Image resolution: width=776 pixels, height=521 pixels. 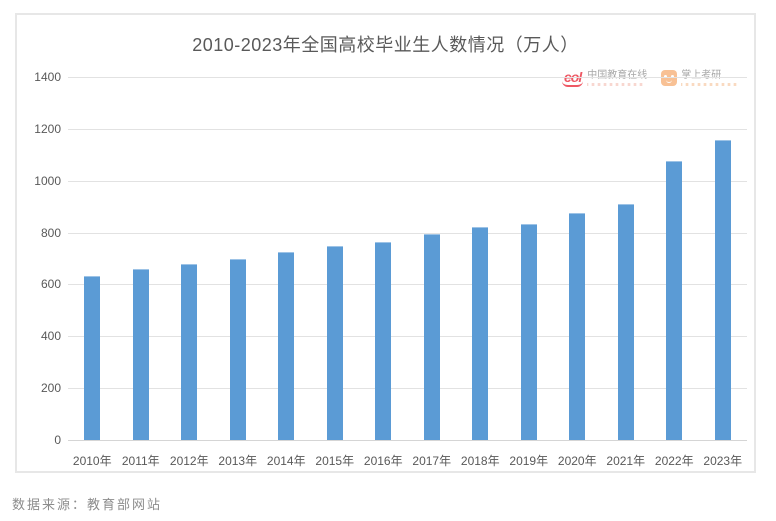 What do you see at coordinates (432, 461) in the screenshot?
I see `x-tick-label-2017年: 2017年` at bounding box center [432, 461].